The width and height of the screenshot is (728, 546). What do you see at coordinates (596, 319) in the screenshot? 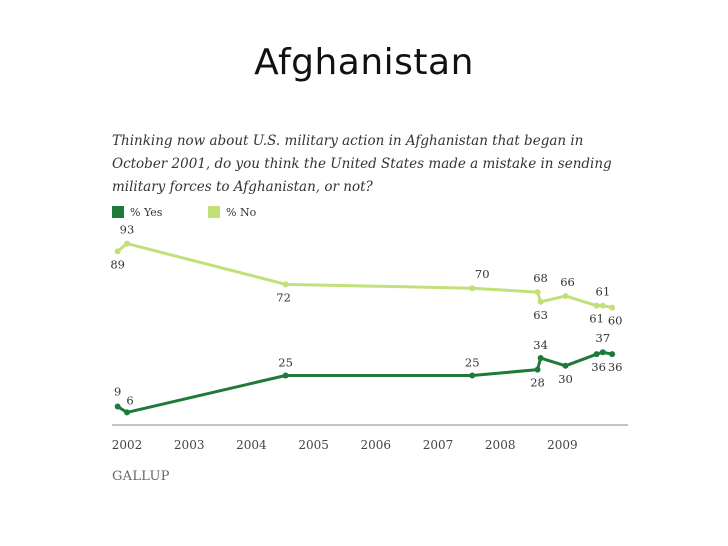
I see `data-label-no-7: 61` at bounding box center [596, 319].